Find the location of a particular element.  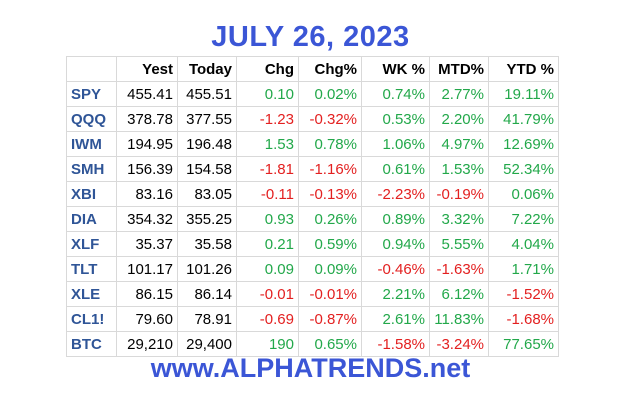

yest-cell: 35.37 is located at coordinates (147, 244).